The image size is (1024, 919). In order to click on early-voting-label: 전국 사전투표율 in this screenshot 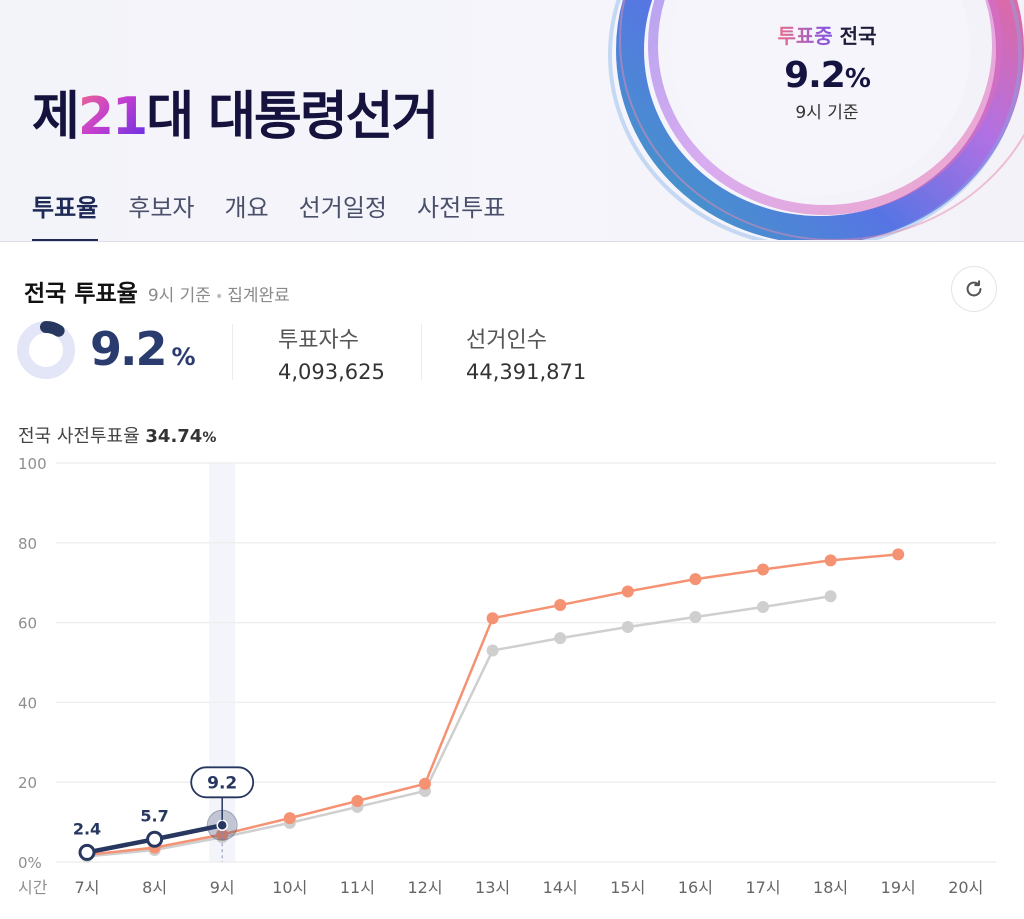, I will do `click(79, 436)`.